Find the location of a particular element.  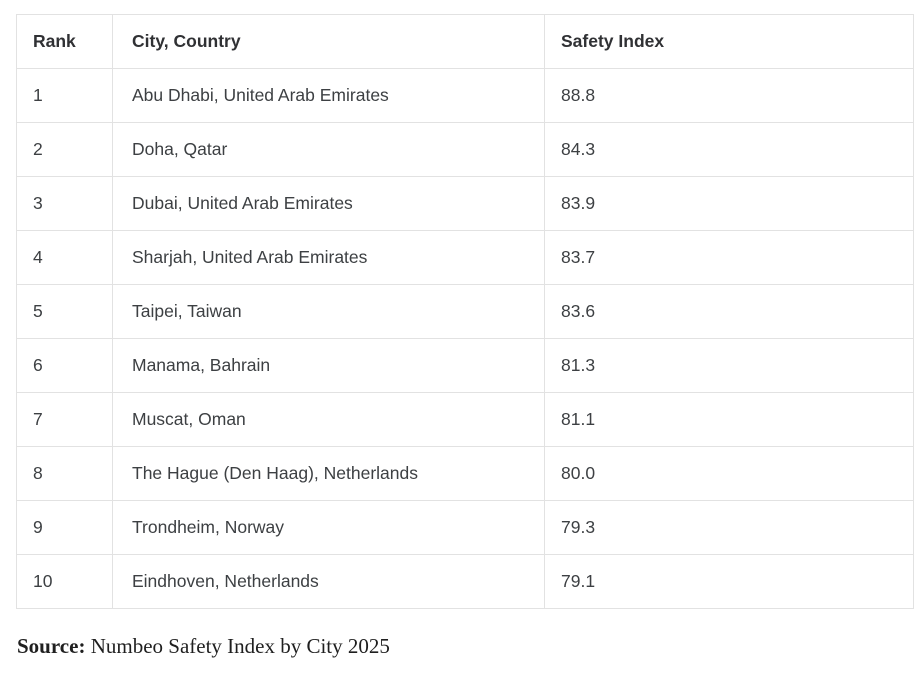

cell-rank: 5 is located at coordinates (64, 311).